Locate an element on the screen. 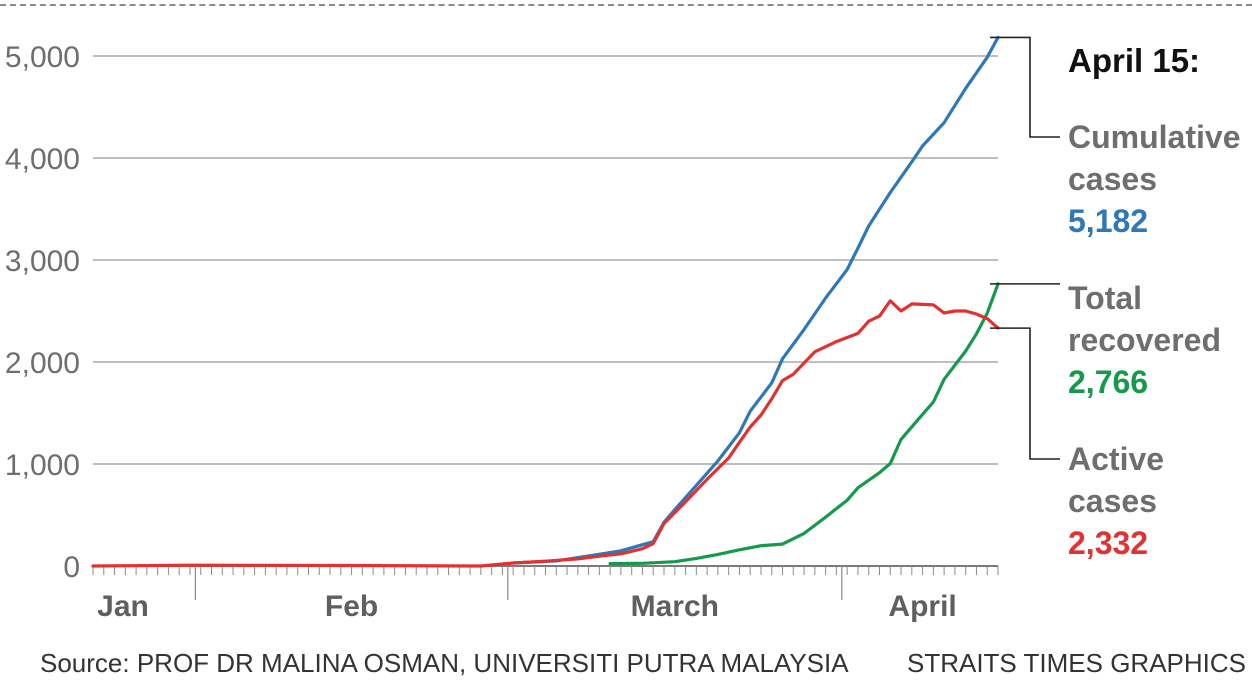  y-axis-tick-labels: 0 1,000 2,000 3,000 4,000 5,000 is located at coordinates (42, 312).